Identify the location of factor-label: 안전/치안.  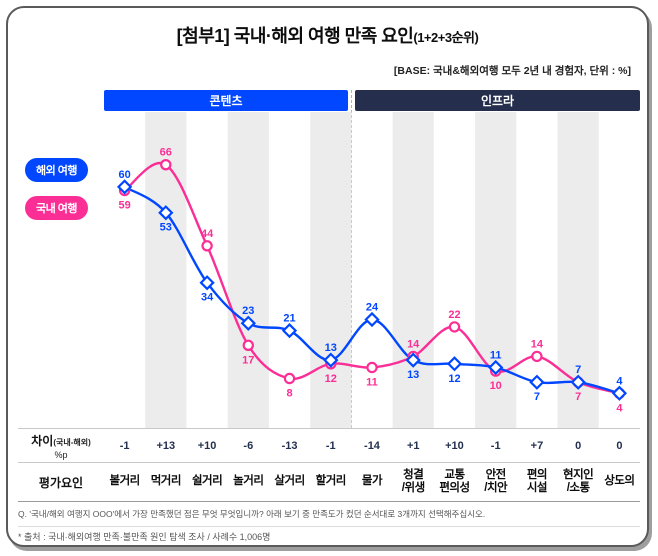
(496, 481).